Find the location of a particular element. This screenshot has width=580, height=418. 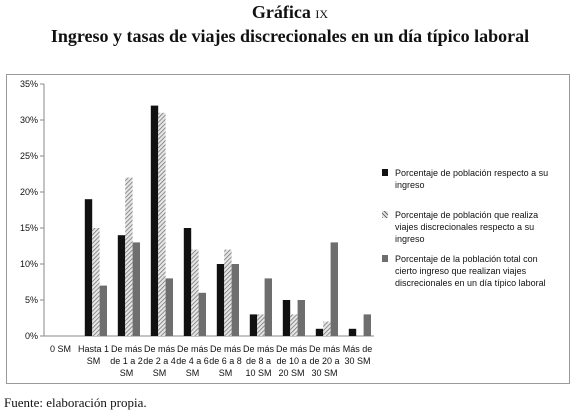

y-tick-label: 20% is located at coordinates (29, 192).